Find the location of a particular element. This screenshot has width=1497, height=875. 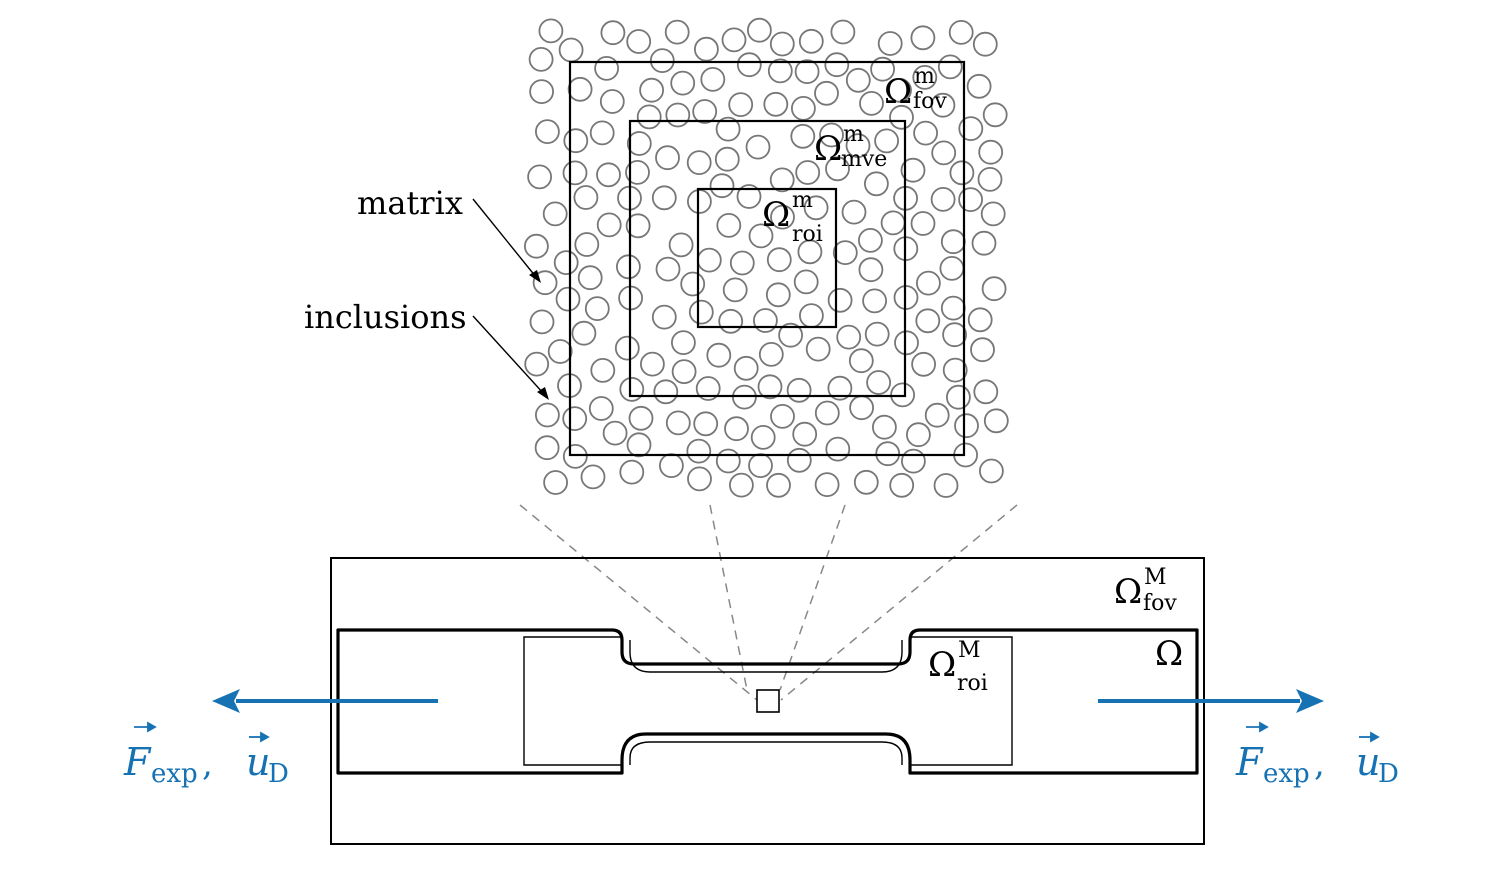

svg-text: F is located at coordinates (1249, 762).